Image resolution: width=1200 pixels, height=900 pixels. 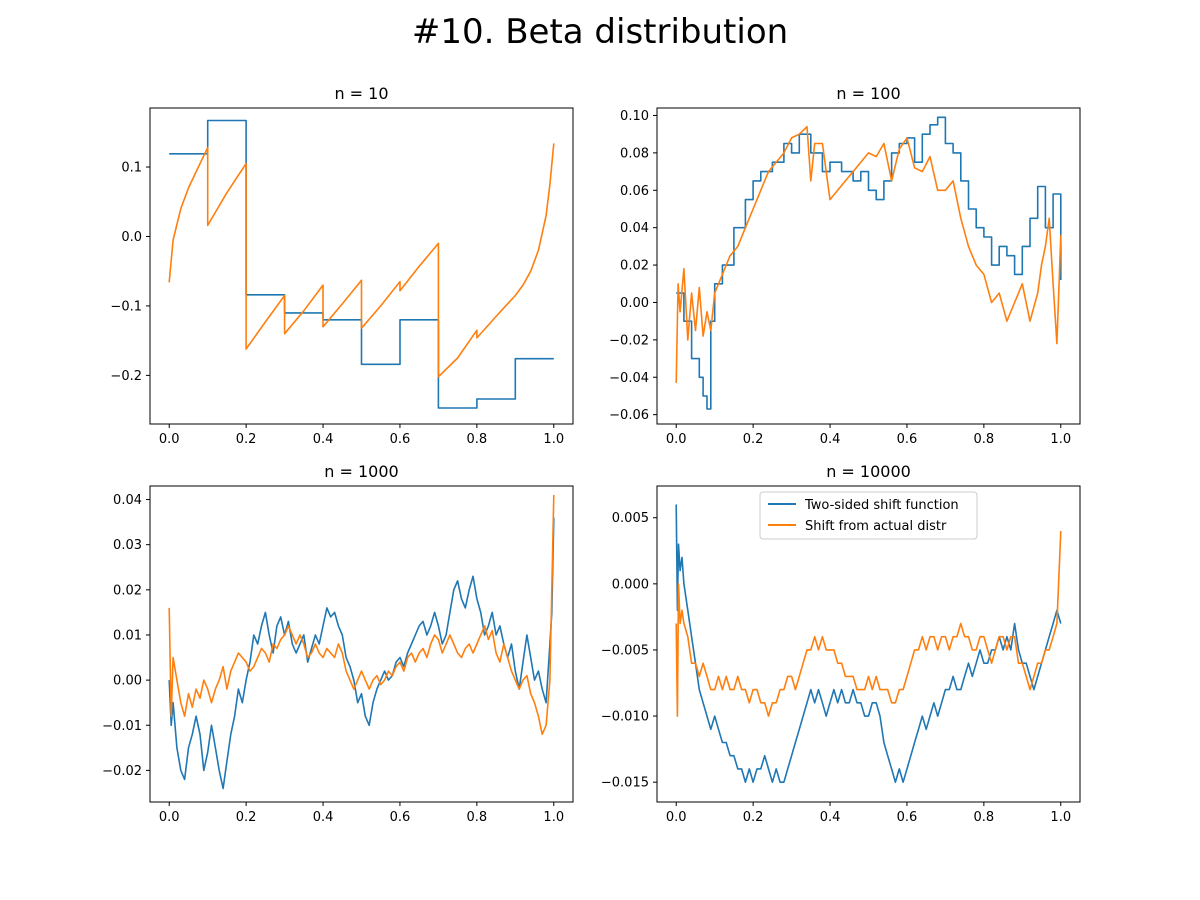 What do you see at coordinates (630, 584) in the screenshot?
I see `y-tick-label: 0.000` at bounding box center [630, 584].